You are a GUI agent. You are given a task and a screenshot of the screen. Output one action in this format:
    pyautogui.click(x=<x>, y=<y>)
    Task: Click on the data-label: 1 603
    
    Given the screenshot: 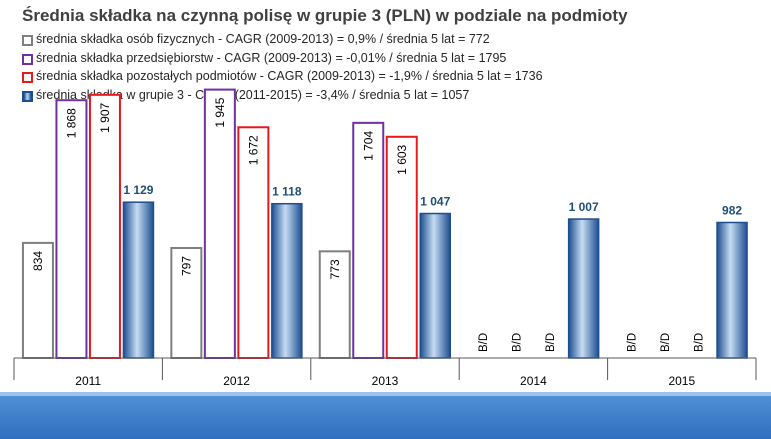 What is the action you would take?
    pyautogui.click(x=402, y=159)
    